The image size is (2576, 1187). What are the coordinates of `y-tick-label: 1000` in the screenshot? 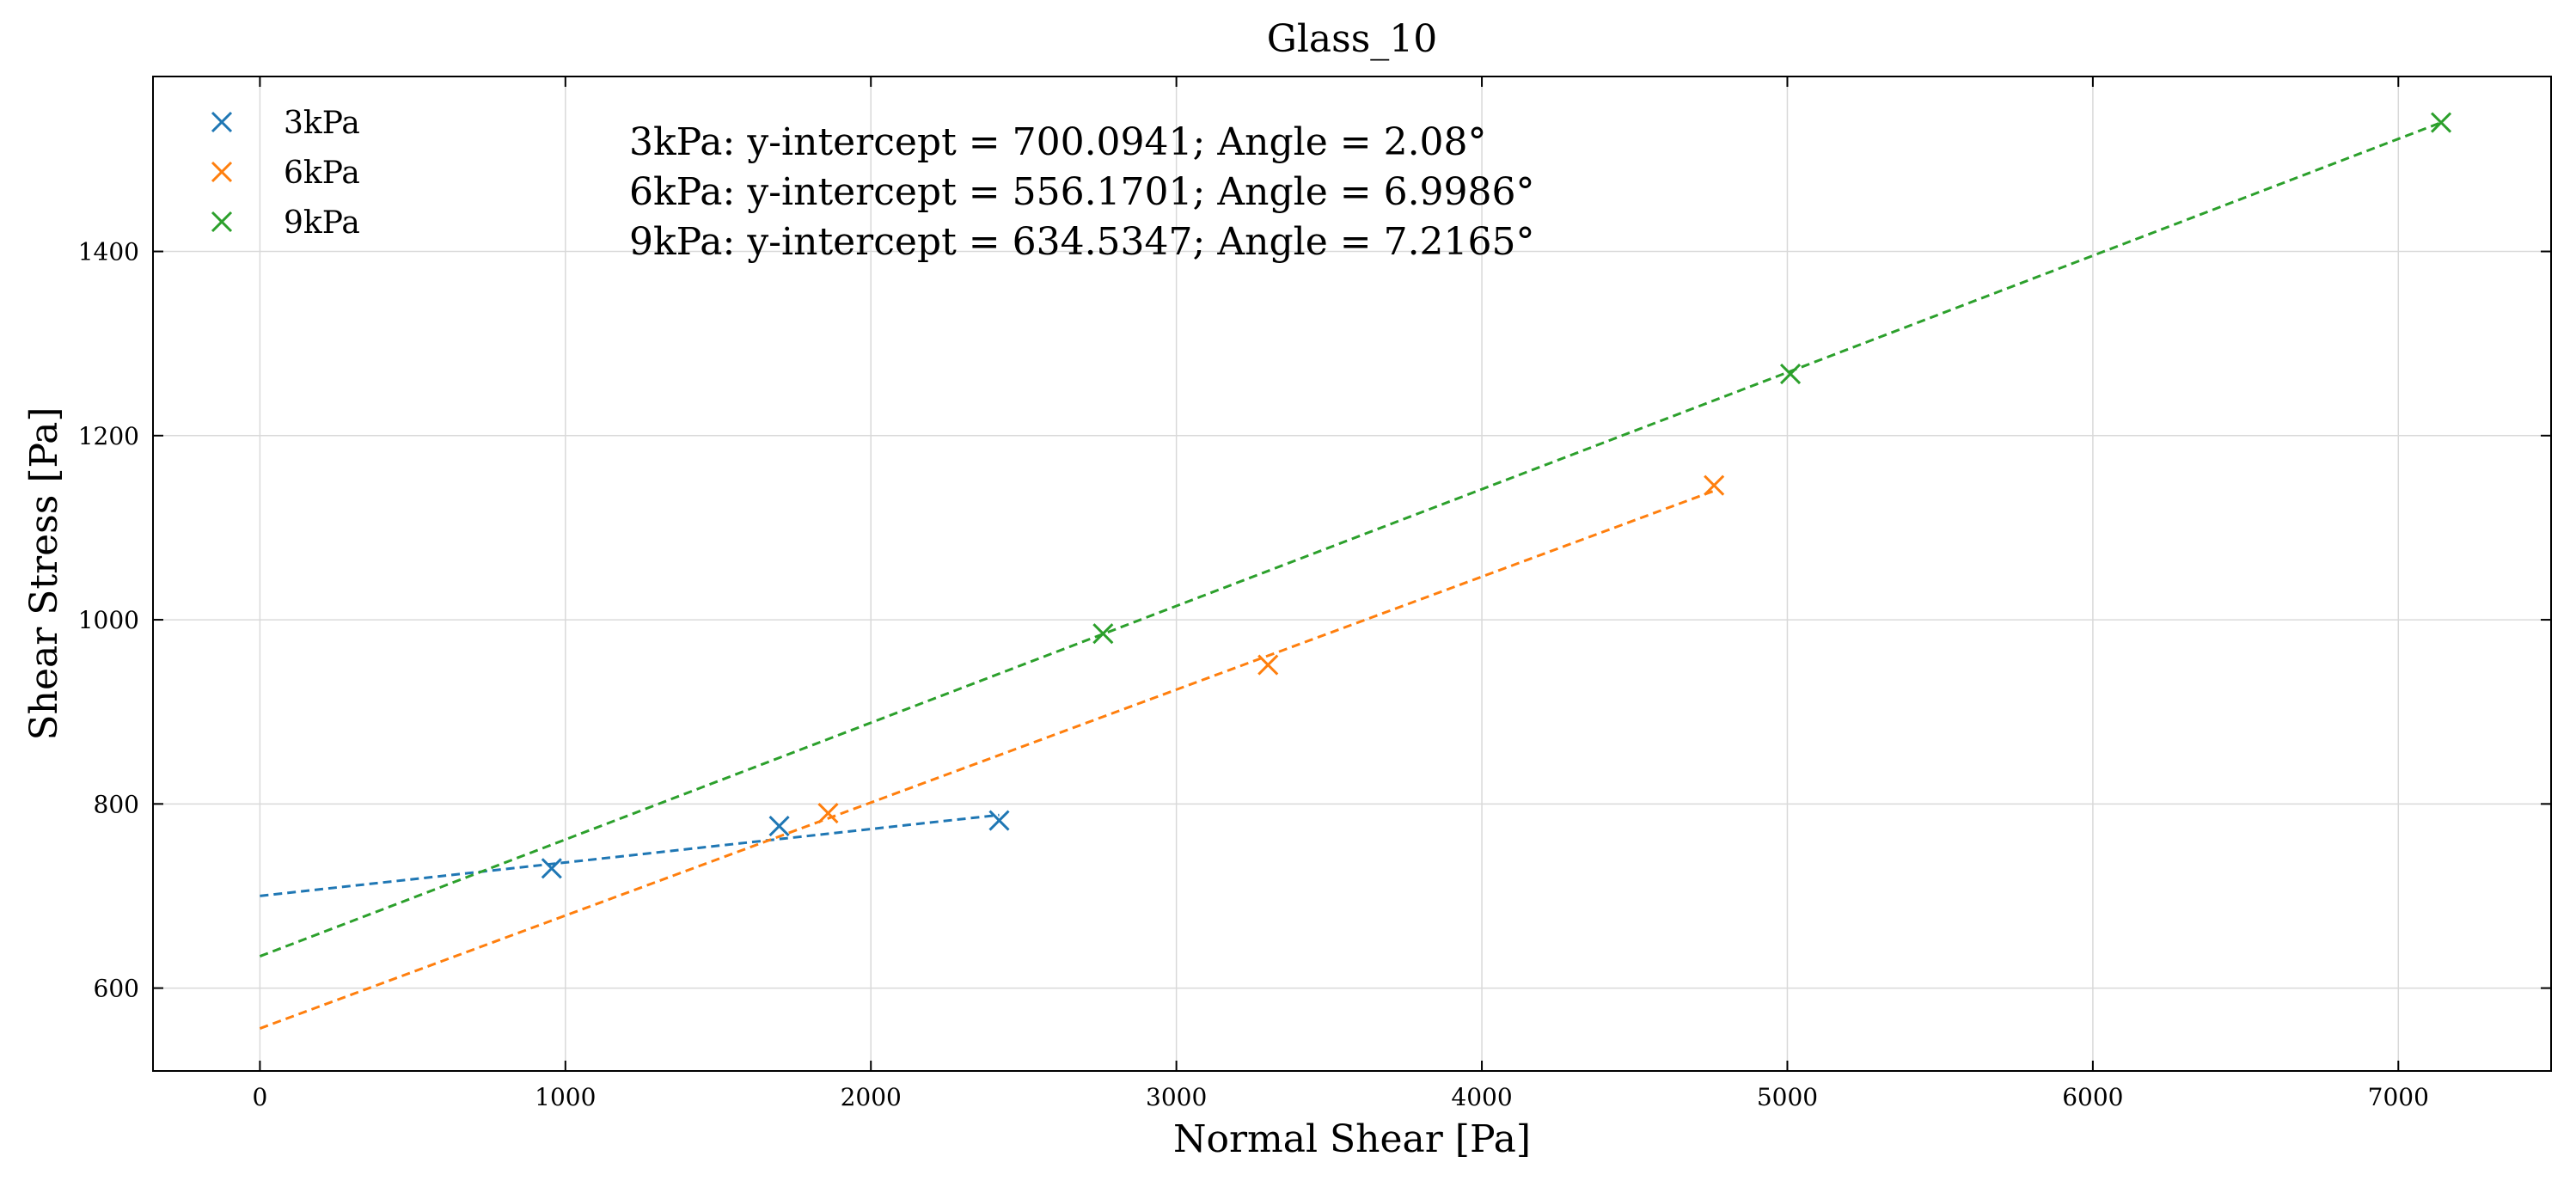 It's located at (108, 620).